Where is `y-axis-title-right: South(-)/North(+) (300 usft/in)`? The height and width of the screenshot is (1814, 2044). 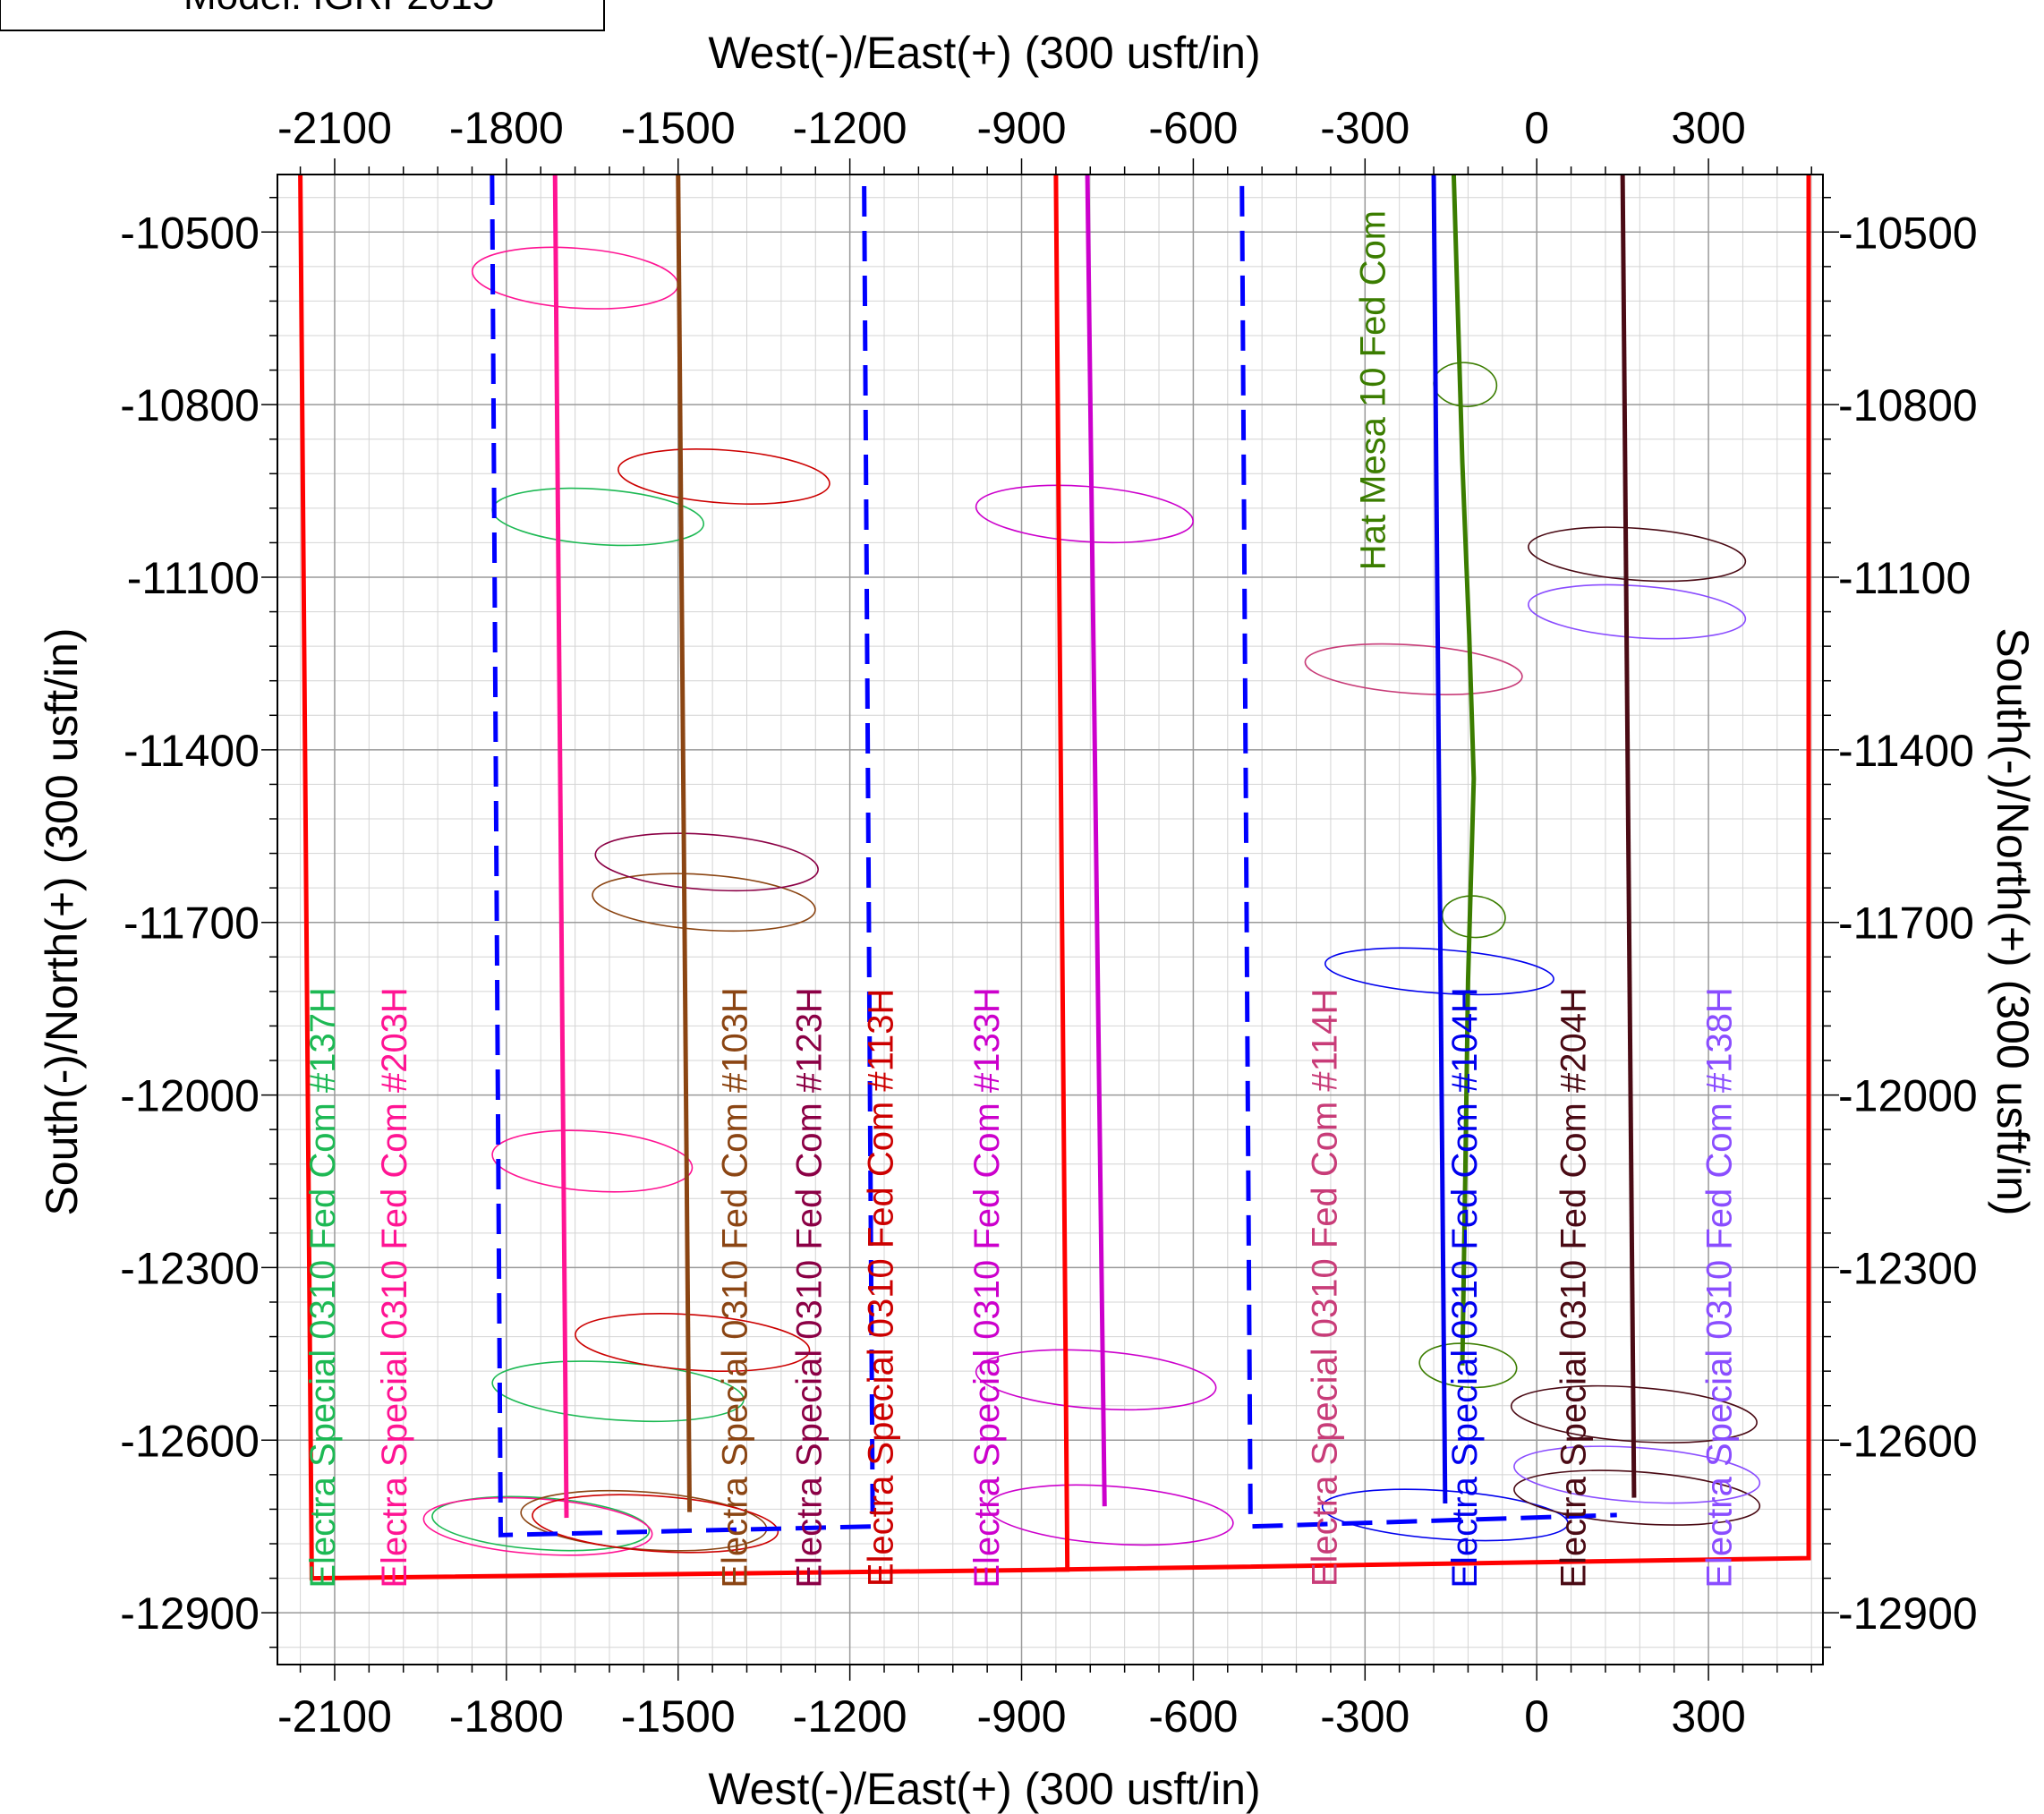
y-axis-title-right: South(-)/North(+) (300 usft/in) is located at coordinates (2013, 921).